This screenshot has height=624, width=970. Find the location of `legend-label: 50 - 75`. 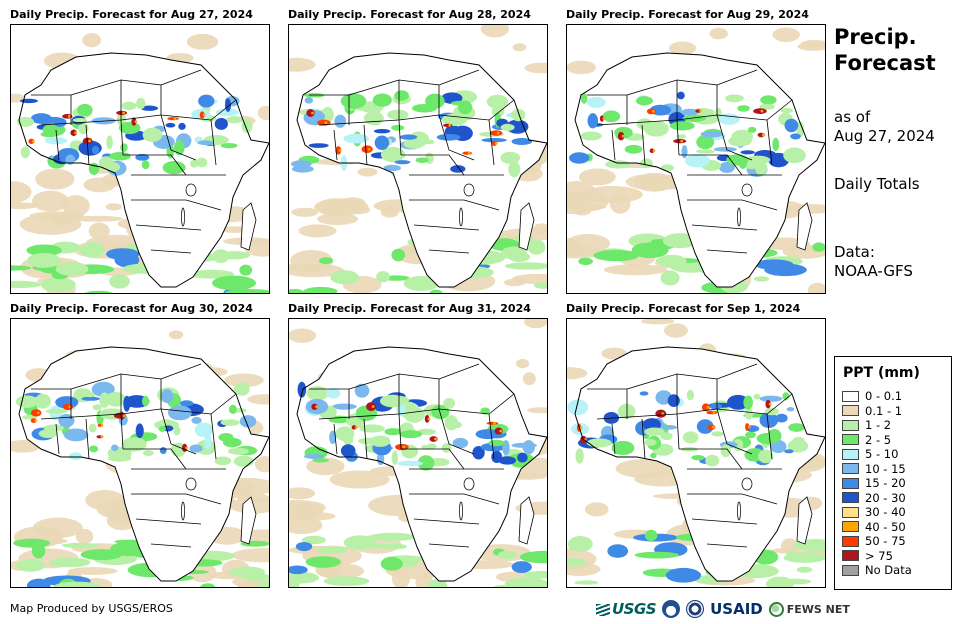

legend-label: 50 - 75 is located at coordinates (885, 541).